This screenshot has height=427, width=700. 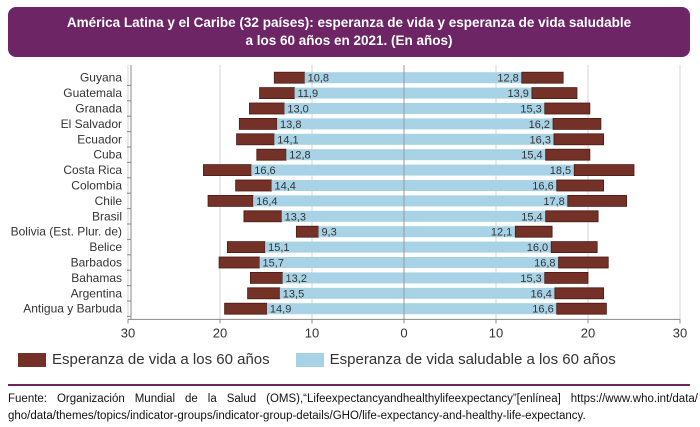 I want to click on data-label-left: 11,9, so click(x=308, y=94).